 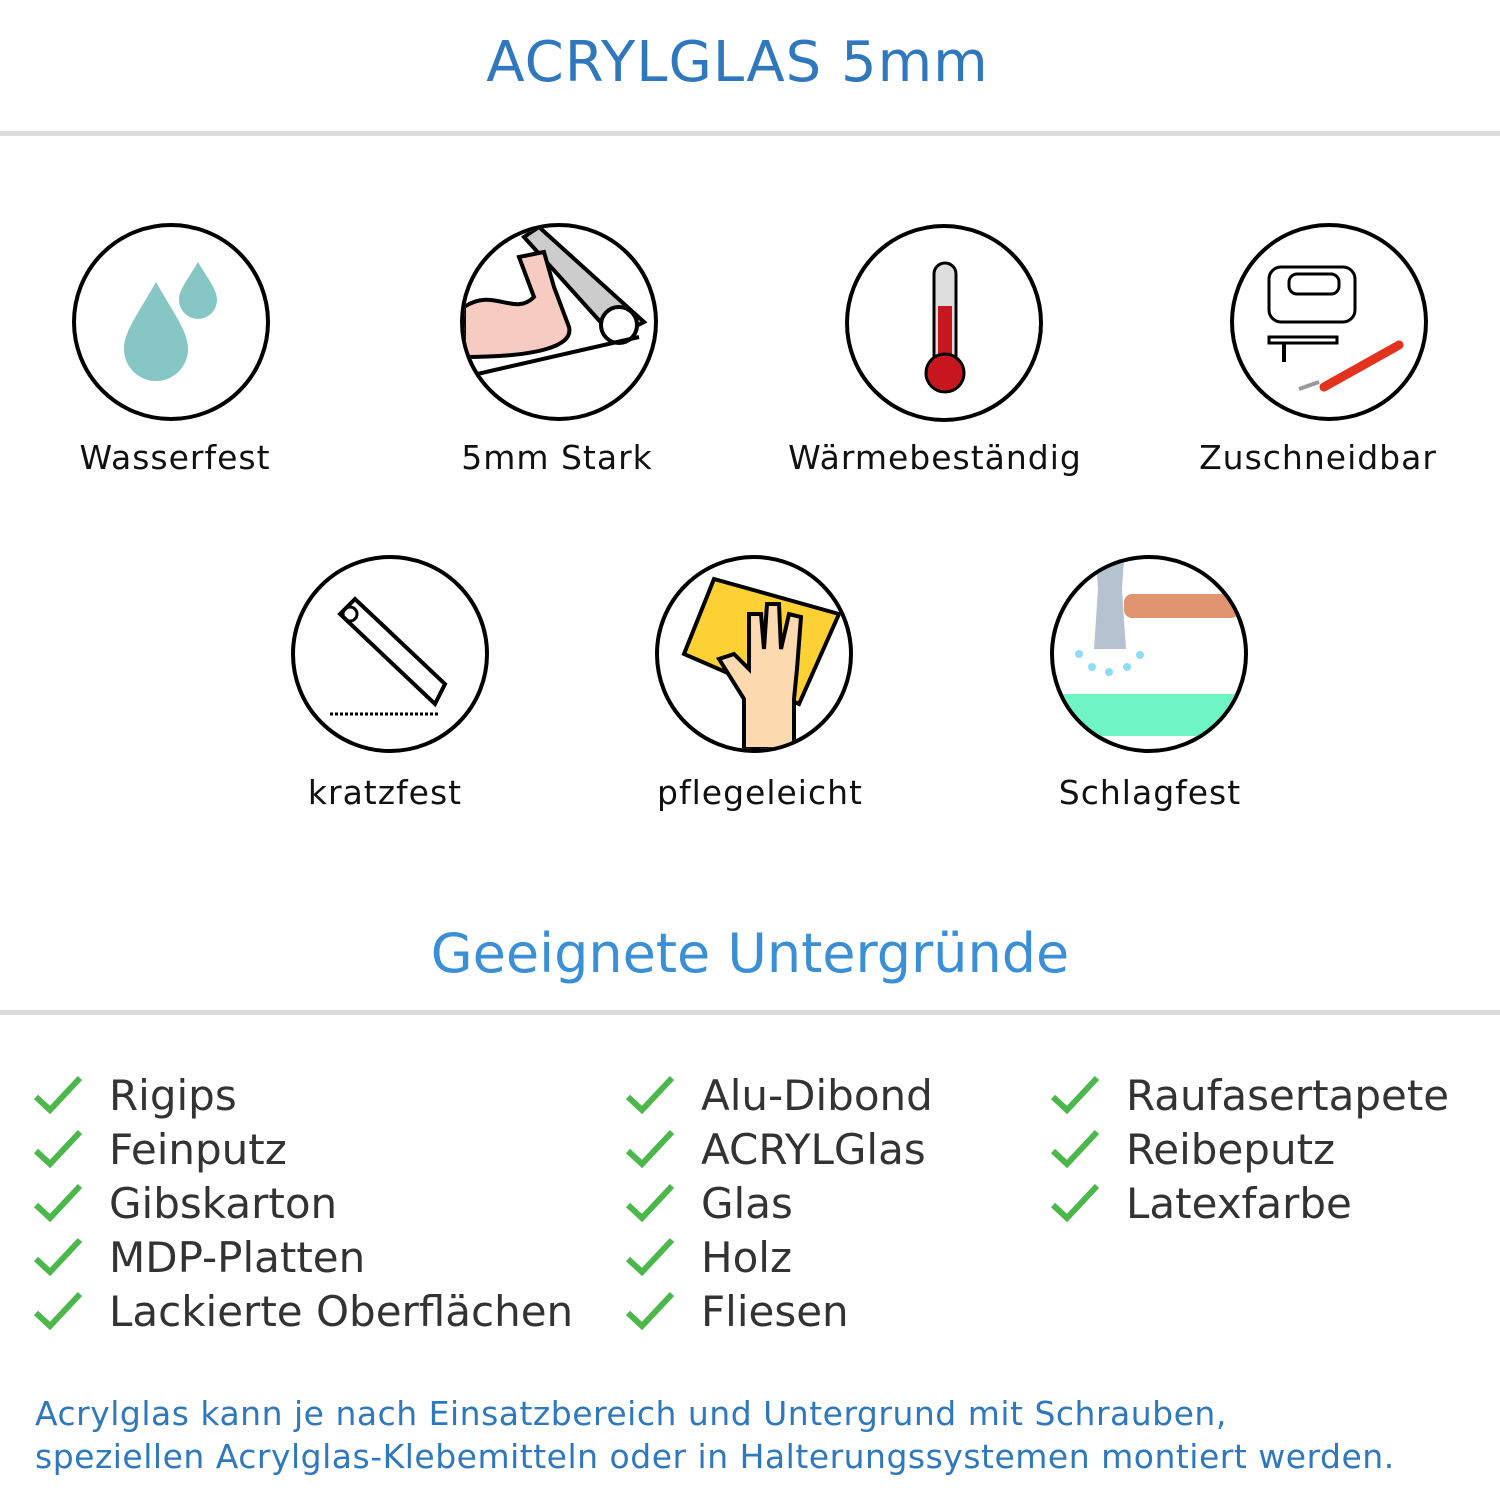 I want to click on feature-label: Zuschneidbar, so click(x=1318, y=457).